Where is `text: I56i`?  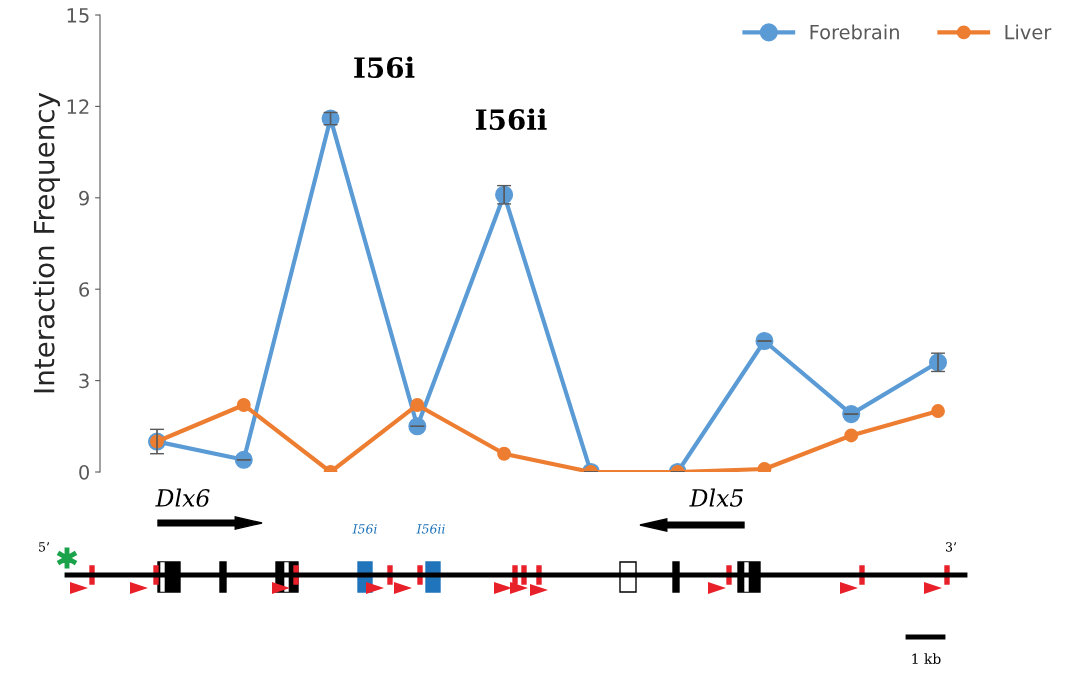 text: I56i is located at coordinates (364, 529).